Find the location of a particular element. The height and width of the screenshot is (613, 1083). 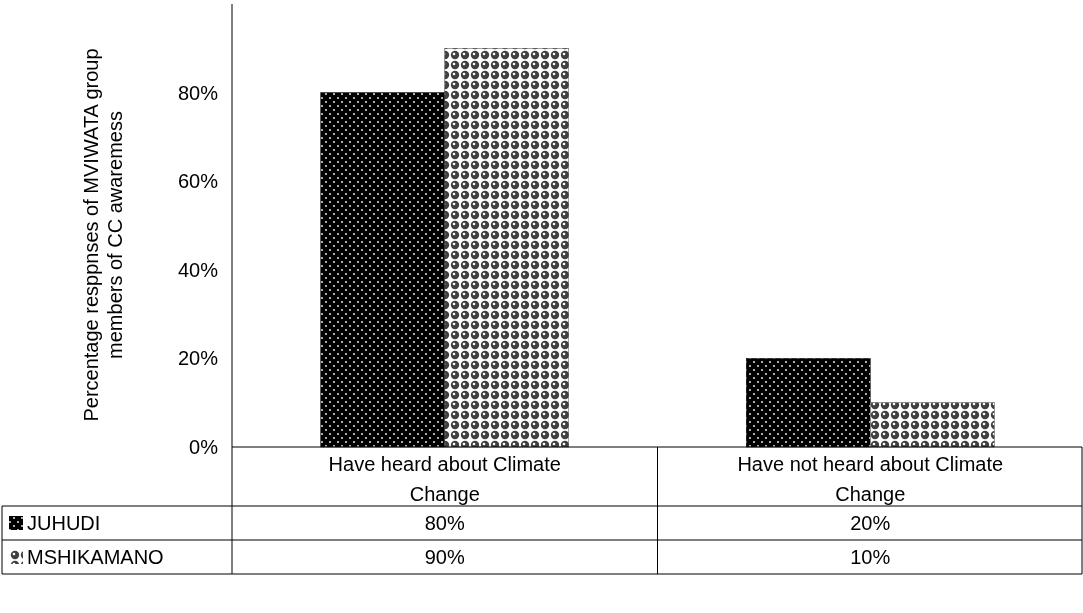

y-tick-label: 80% is located at coordinates (198, 92).